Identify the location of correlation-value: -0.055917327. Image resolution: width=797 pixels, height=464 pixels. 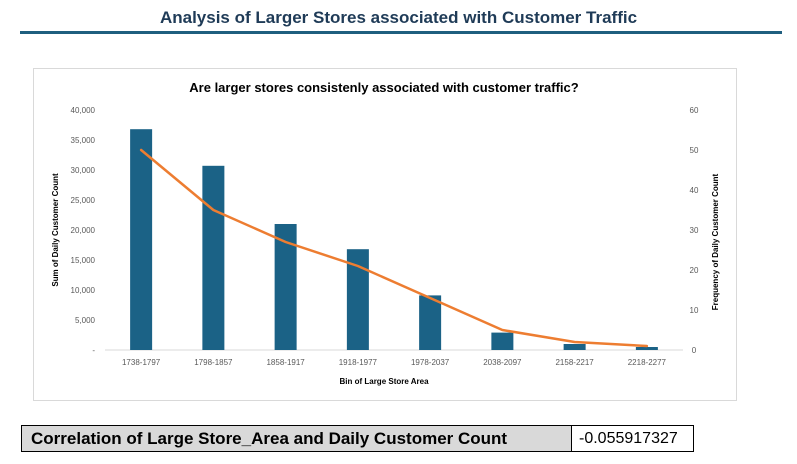
(632, 438).